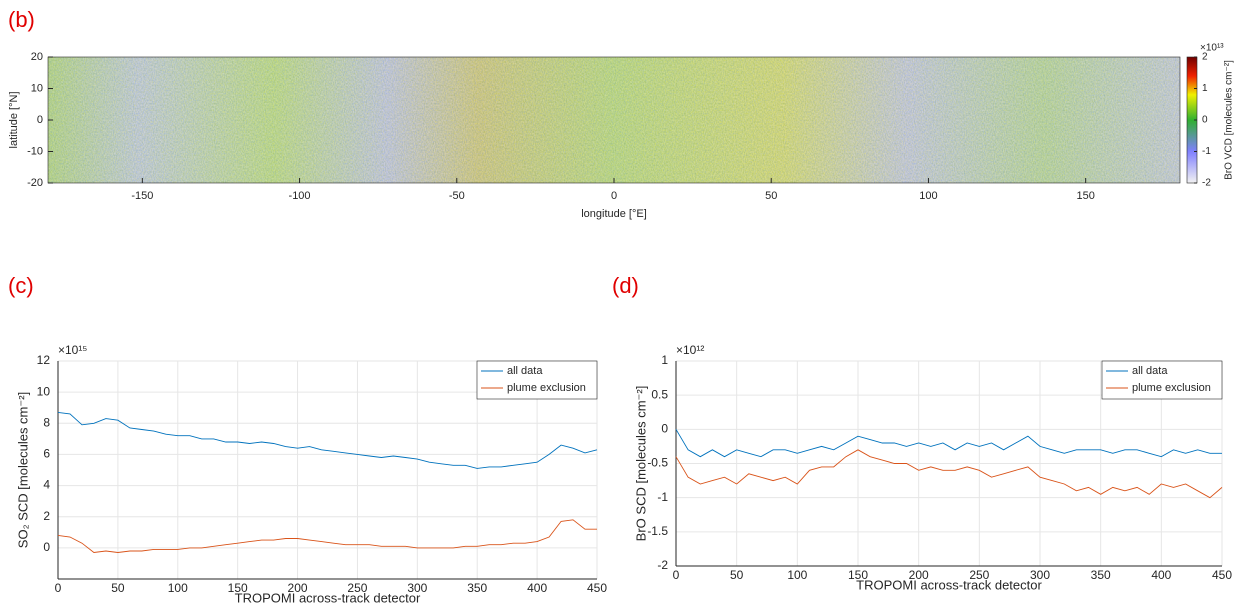 The image size is (1238, 606). I want to click on colorbar-label: BrO VCD [molecules cm⁻²], so click(1229, 120).